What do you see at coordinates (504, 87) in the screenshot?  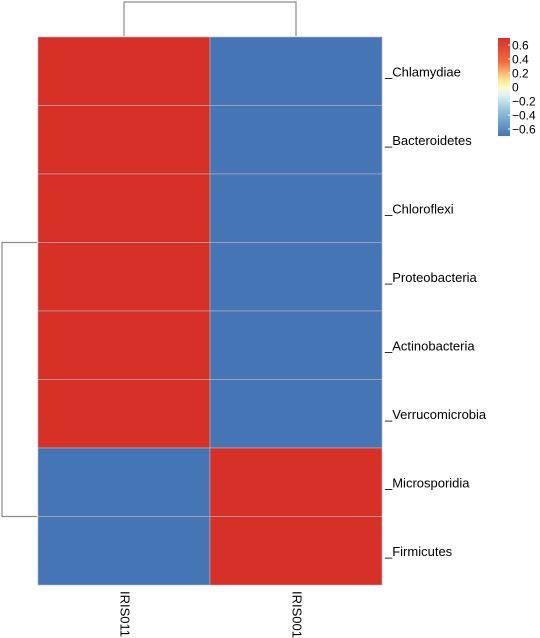 I see `color-legend-bar` at bounding box center [504, 87].